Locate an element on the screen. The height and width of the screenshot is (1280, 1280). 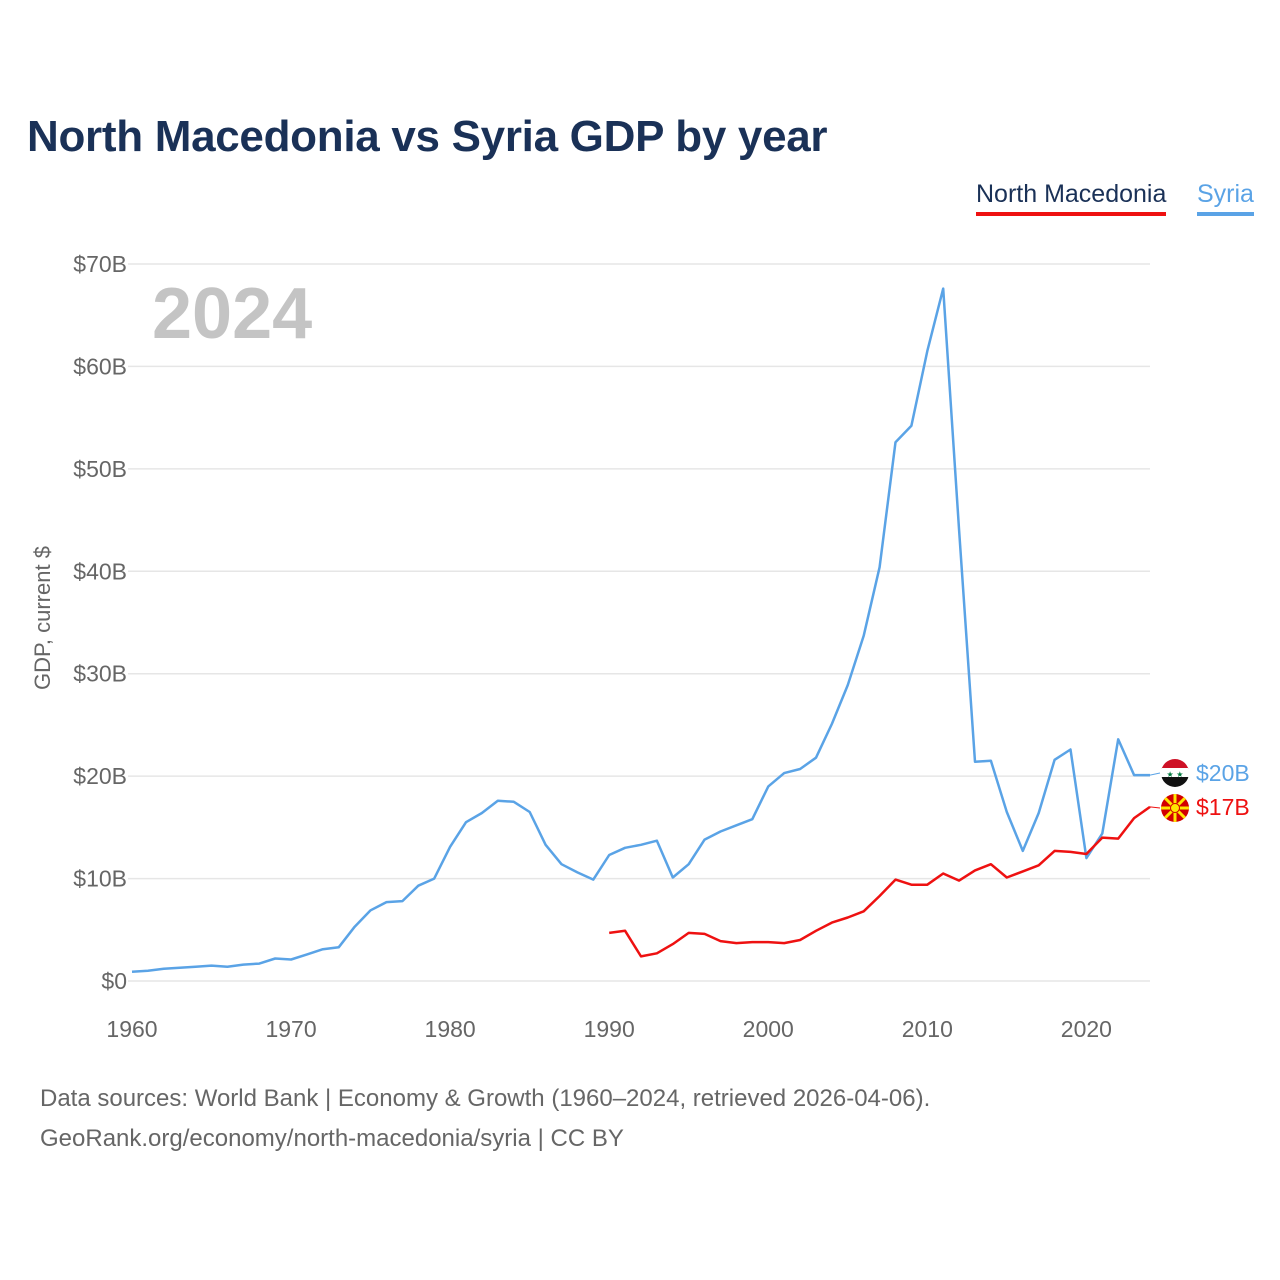
x-tick-label: 1980 is located at coordinates (450, 1029).